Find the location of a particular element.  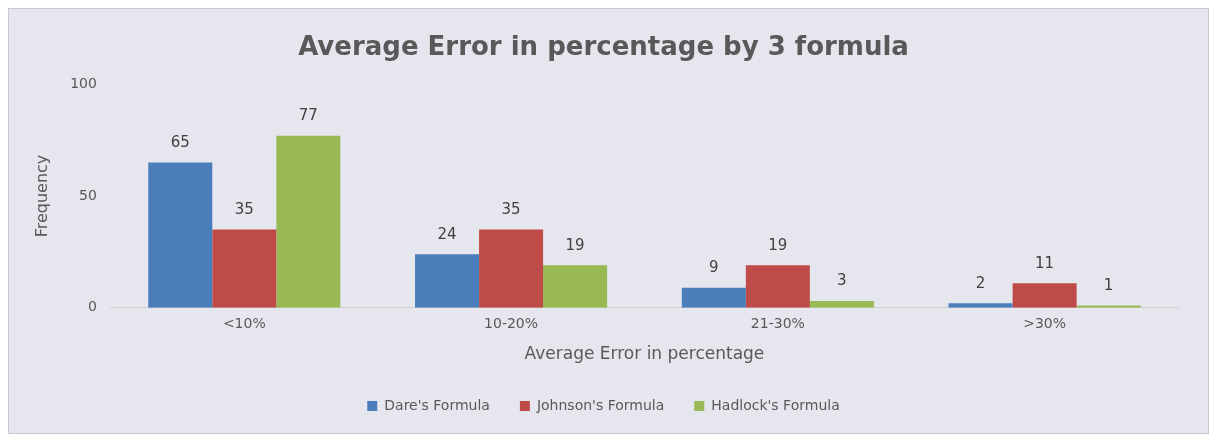

y-axis-title: Frequency is located at coordinates (41, 196).